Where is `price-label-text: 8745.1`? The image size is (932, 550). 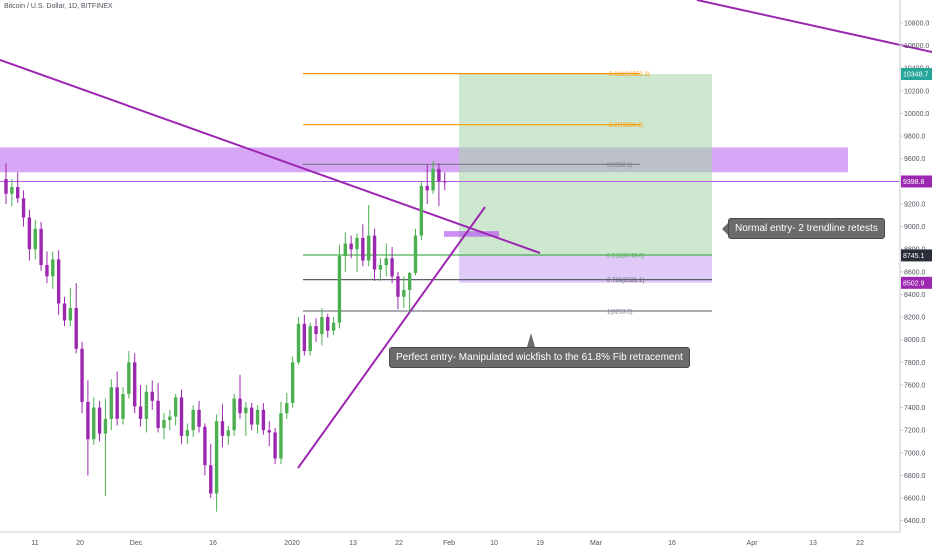
price-label-text: 8745.1 is located at coordinates (914, 256).